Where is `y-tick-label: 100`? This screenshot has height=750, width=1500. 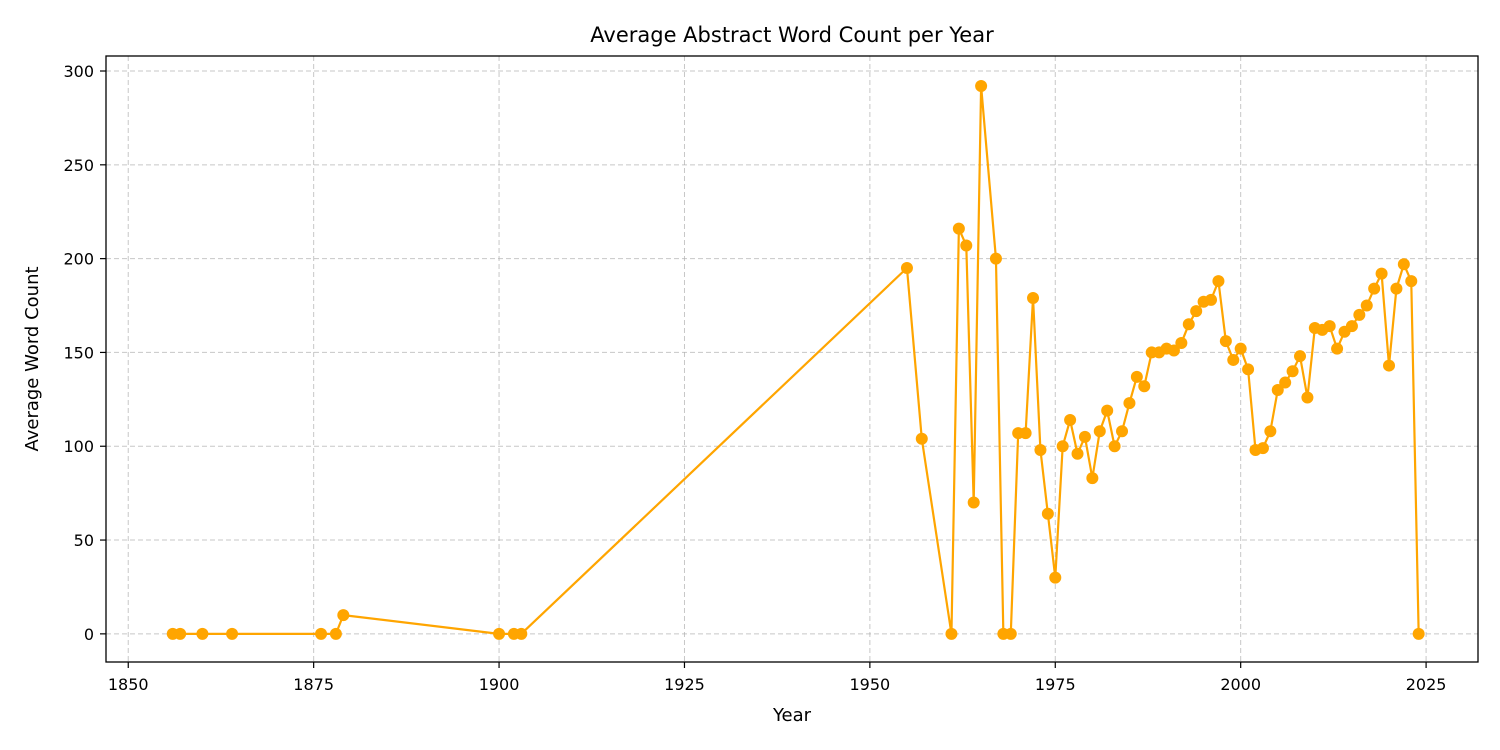
y-tick-label: 100 is located at coordinates (78, 446).